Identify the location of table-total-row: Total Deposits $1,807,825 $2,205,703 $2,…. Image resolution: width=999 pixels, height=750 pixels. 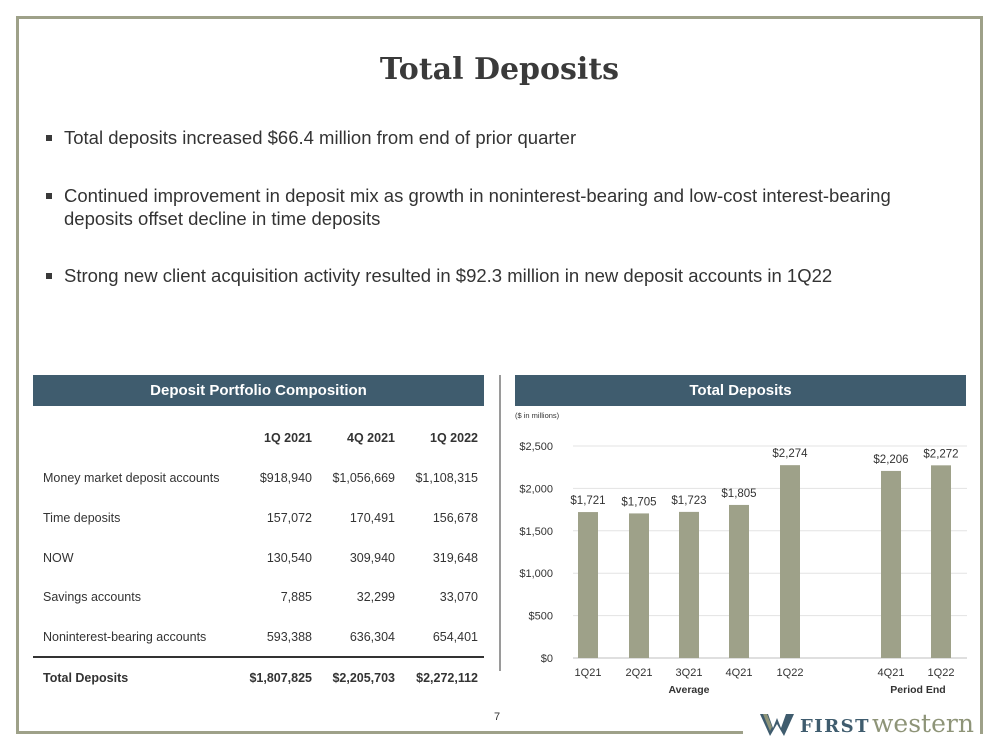
(258, 678).